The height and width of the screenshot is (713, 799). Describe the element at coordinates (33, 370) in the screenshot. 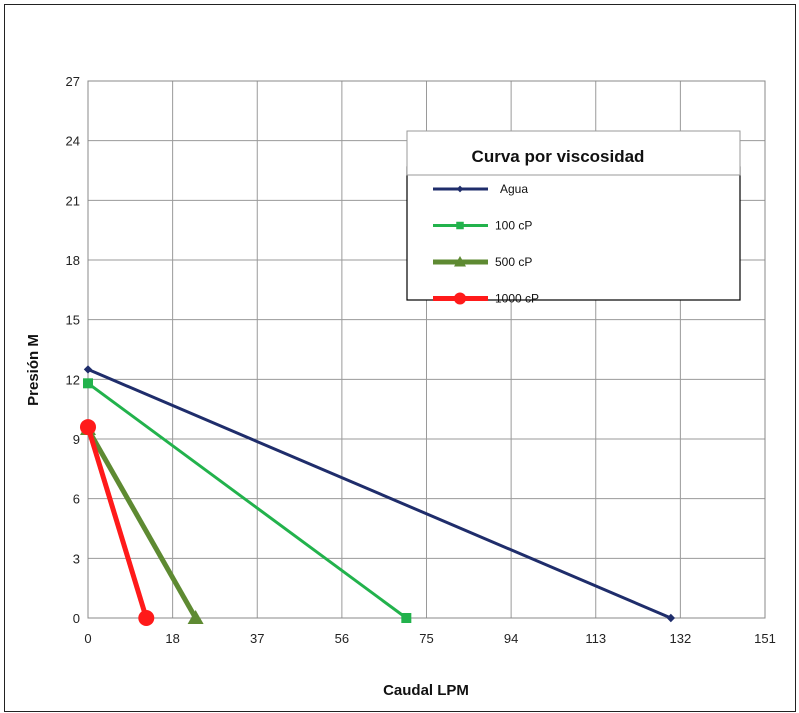

I see `y-axis-title: Presión M` at that location.